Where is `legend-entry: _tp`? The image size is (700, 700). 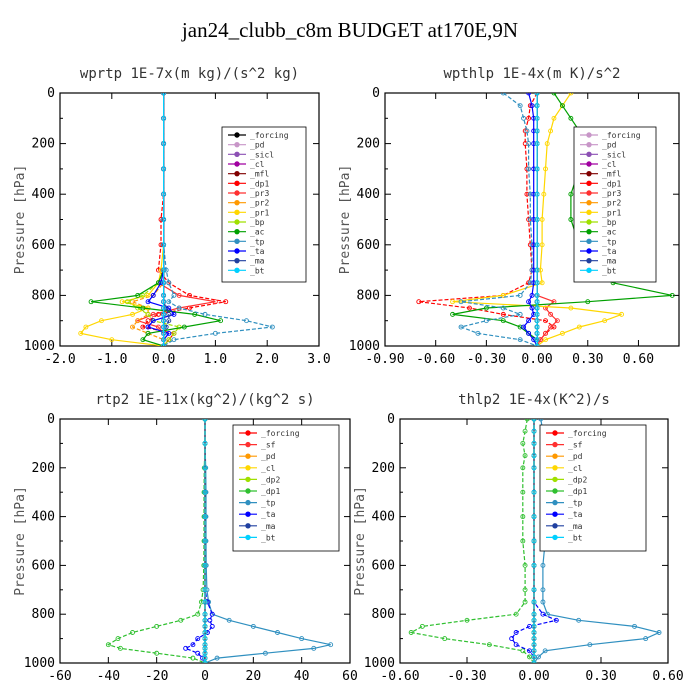 legend-entry: _tp is located at coordinates (575, 503).